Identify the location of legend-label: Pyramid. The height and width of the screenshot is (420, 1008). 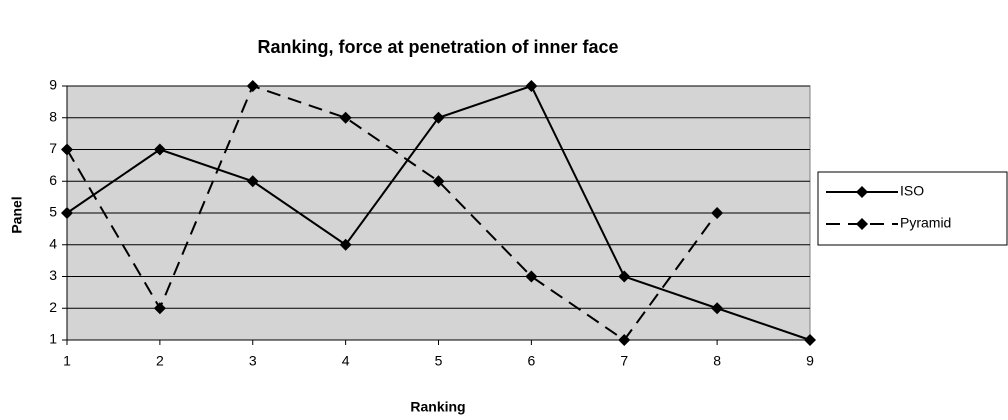
(925, 223).